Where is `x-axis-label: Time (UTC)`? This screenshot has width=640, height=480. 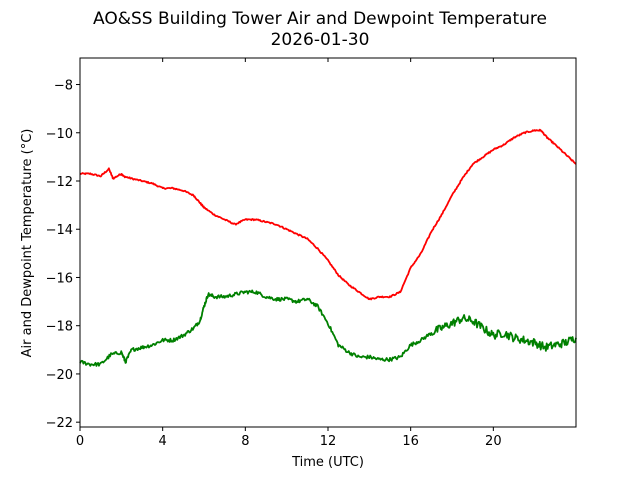 x-axis-label: Time (UTC) is located at coordinates (327, 462).